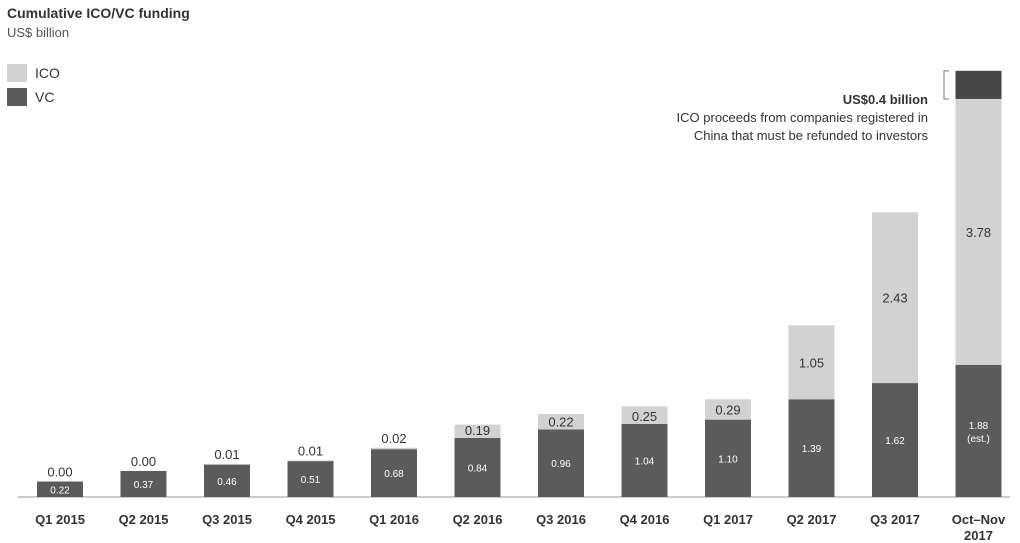 Image resolution: width=1020 pixels, height=543 pixels. I want to click on data-label-vc: (est.), so click(978, 439).